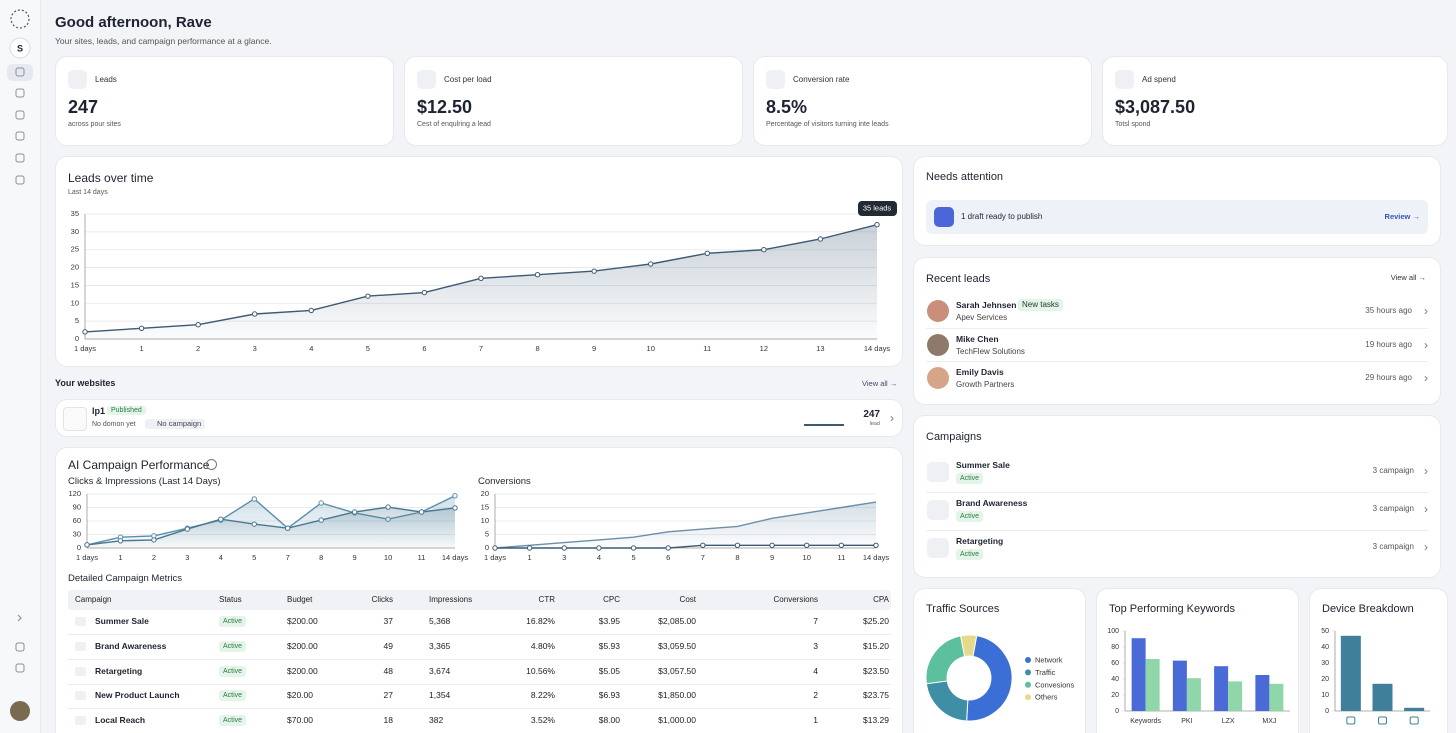  What do you see at coordinates (938, 311) in the screenshot?
I see `lead-avatar` at bounding box center [938, 311].